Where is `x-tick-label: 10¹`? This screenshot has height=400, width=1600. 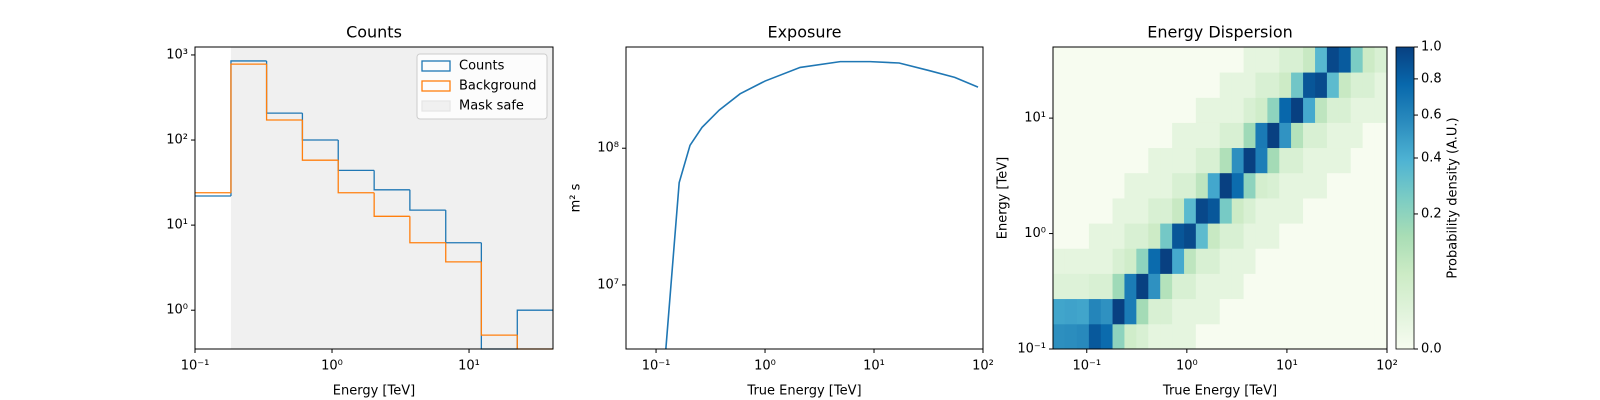 x-tick-label: 10¹ is located at coordinates (1287, 366).